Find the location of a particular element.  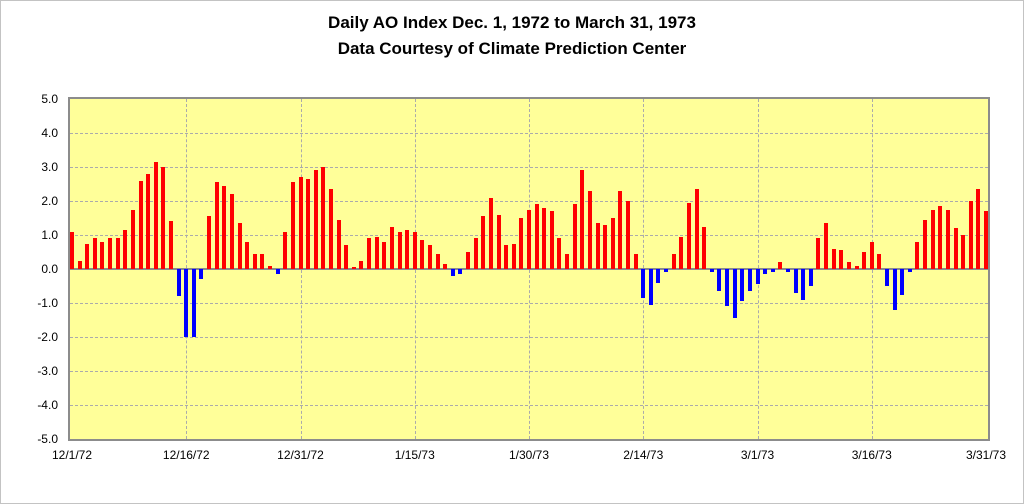

y-tick-label: 3.0 is located at coordinates (49, 167).